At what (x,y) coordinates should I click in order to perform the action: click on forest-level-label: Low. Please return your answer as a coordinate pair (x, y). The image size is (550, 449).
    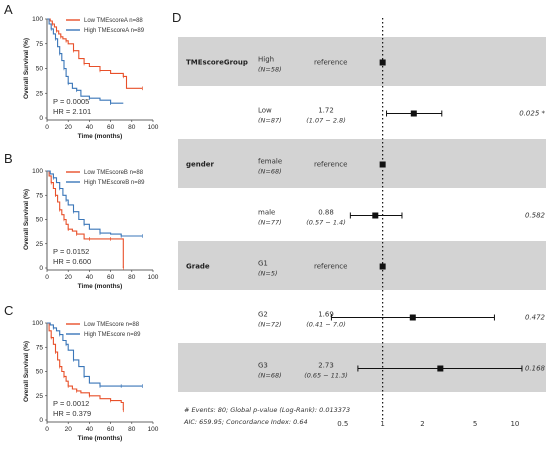
    Looking at the image, I should click on (265, 111).